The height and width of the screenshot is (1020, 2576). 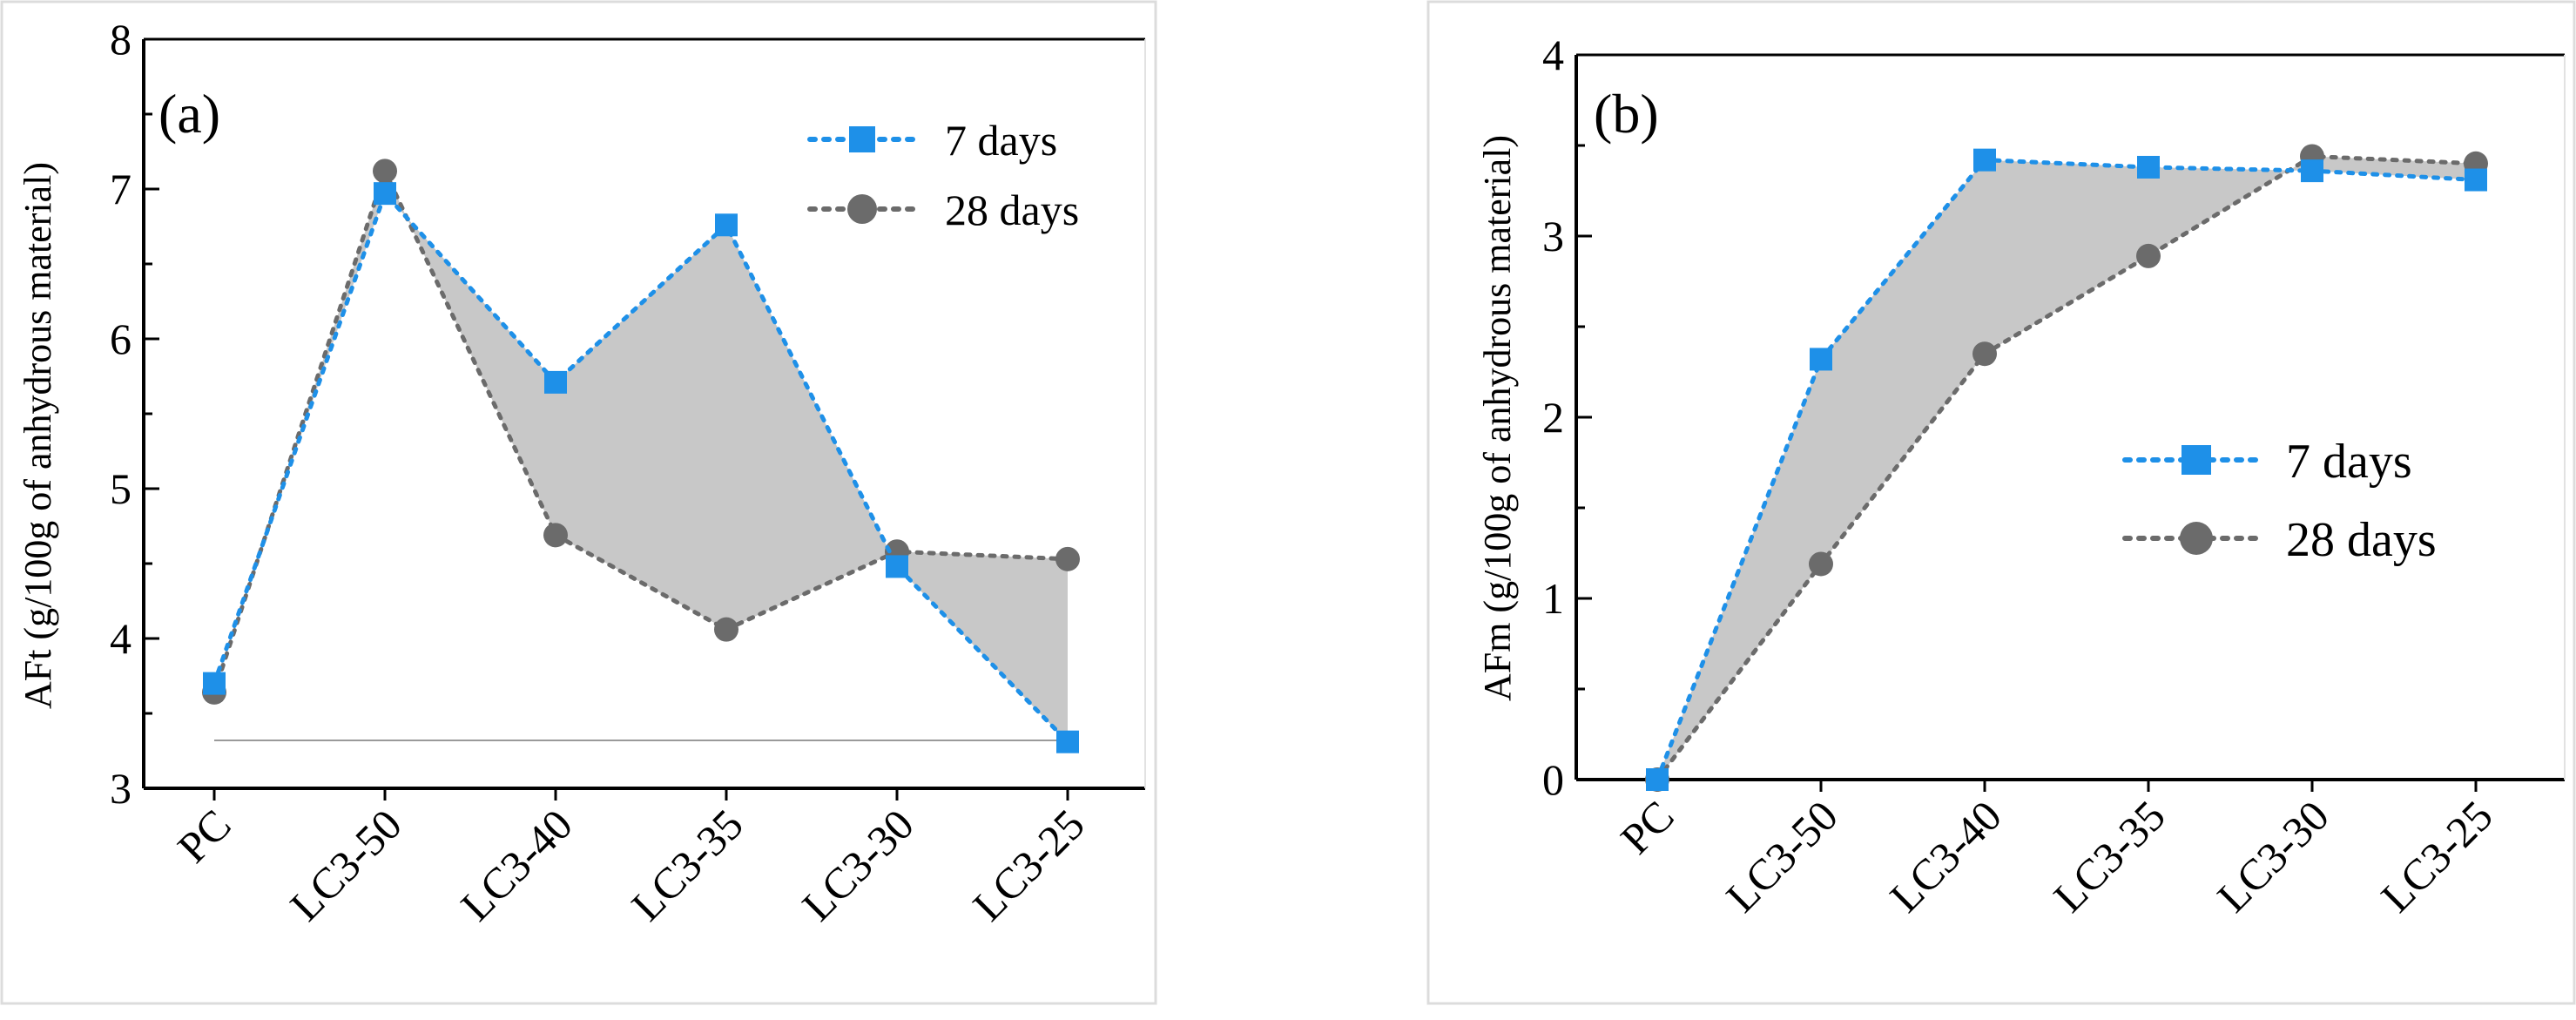 I want to click on legend-a-28days-label: 28 days, so click(x=1012, y=210).